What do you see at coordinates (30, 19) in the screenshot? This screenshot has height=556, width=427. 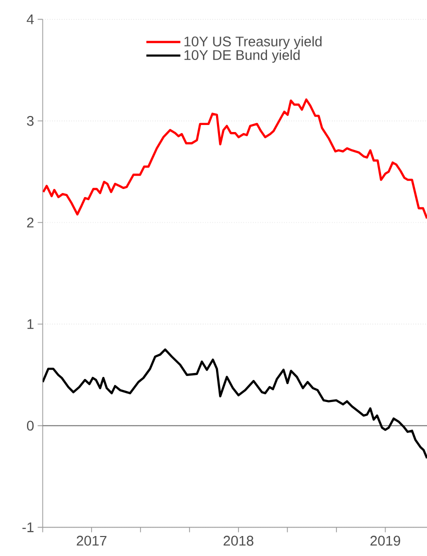 I see `y-tick-label: 4` at bounding box center [30, 19].